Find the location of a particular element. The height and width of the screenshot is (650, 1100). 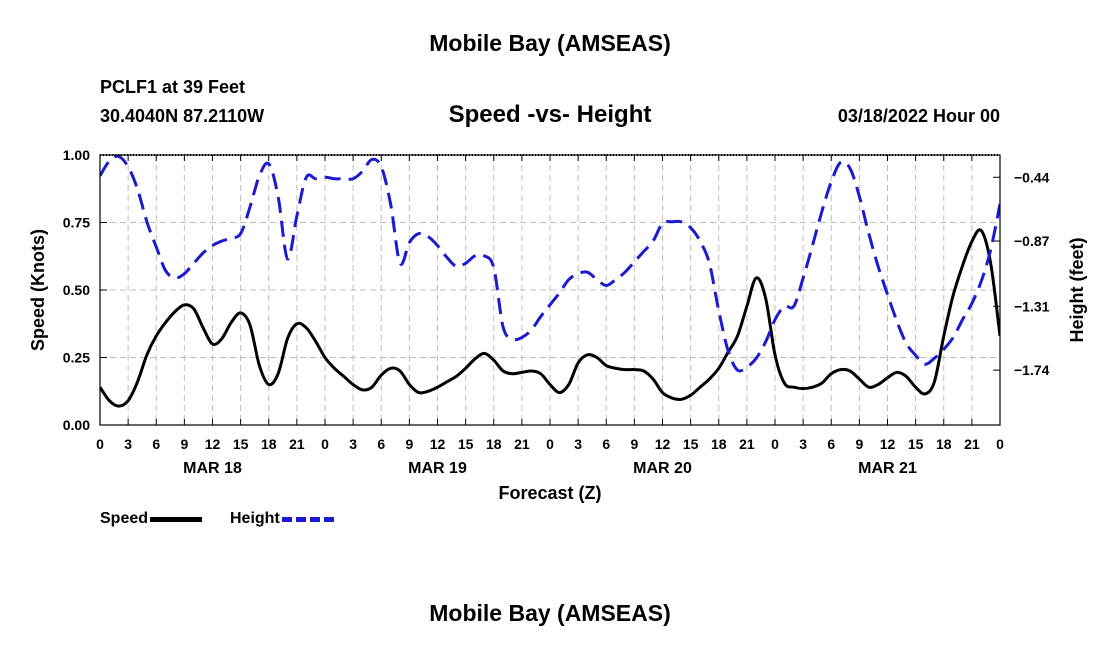

x-tick-label-5: 15 is located at coordinates (241, 444).